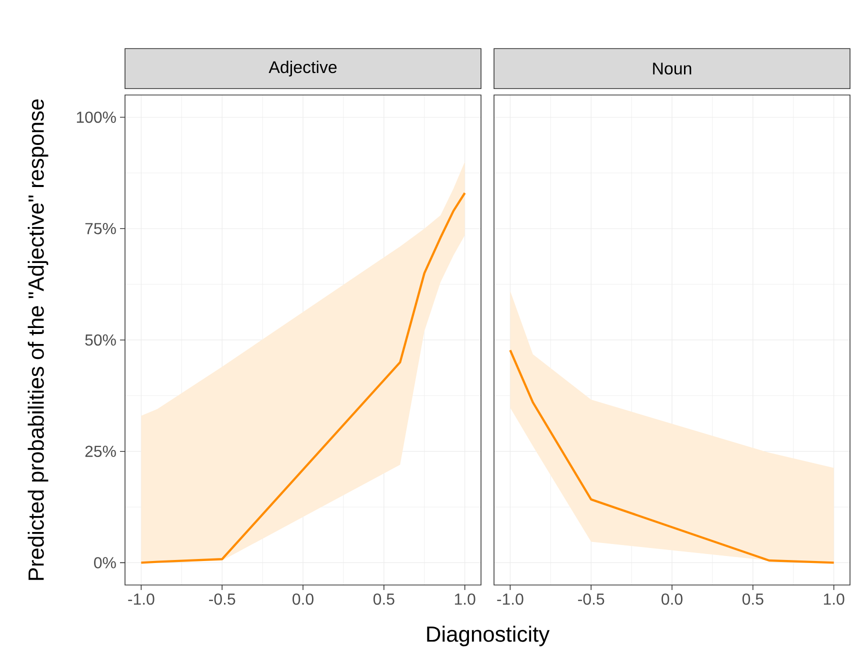 The width and height of the screenshot is (863, 656). I want to click on chart-title: Adjective, so click(302, 68).